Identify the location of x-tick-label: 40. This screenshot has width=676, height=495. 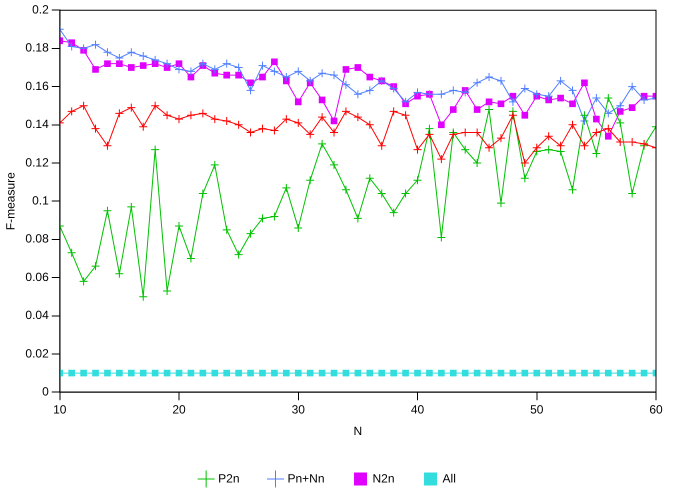
(417, 409).